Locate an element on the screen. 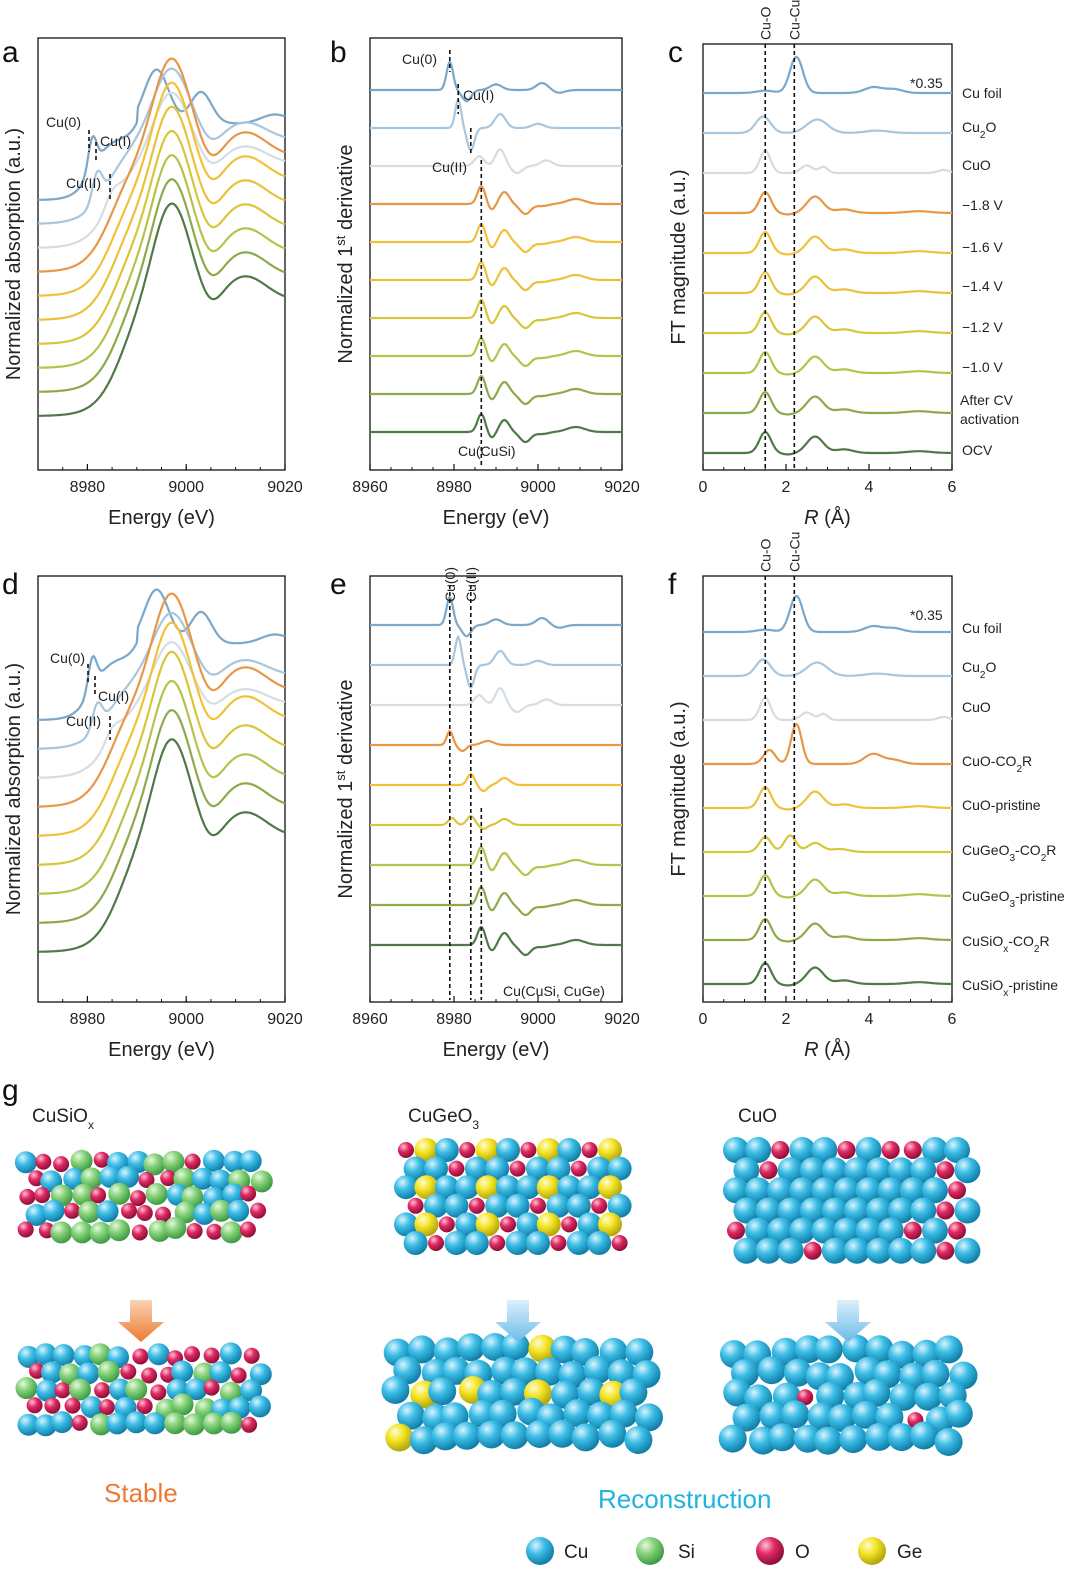 Image resolution: width=1080 pixels, height=1580 pixels. top-label-cu2: Cu(II) is located at coordinates (471, 584).